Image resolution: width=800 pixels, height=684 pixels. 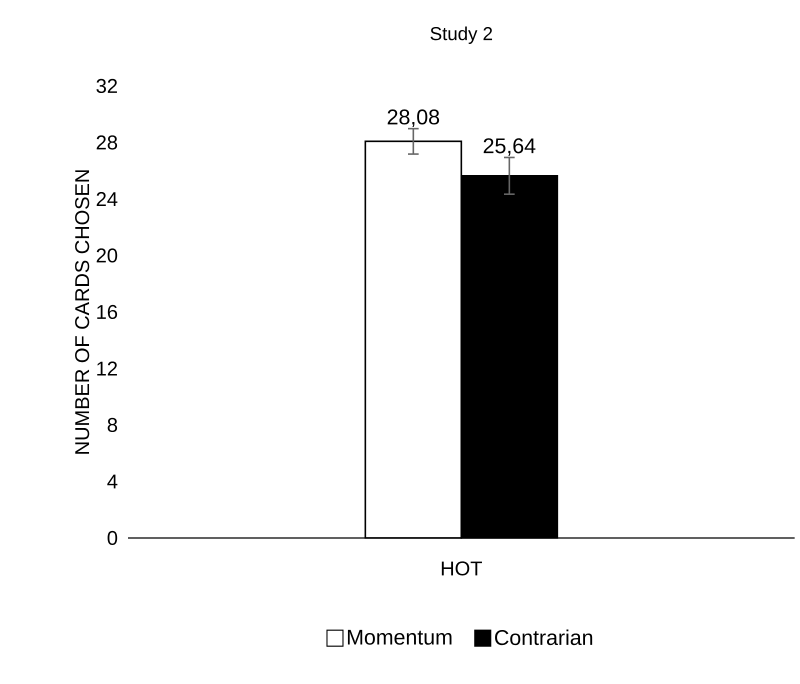 I want to click on legend-label: Momentum, so click(x=400, y=637).